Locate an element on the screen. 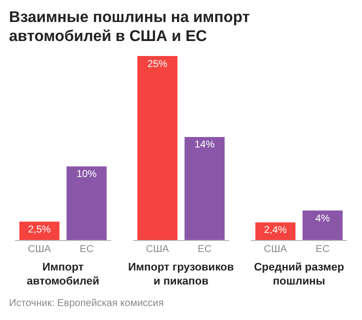  series-label: США is located at coordinates (40, 249).